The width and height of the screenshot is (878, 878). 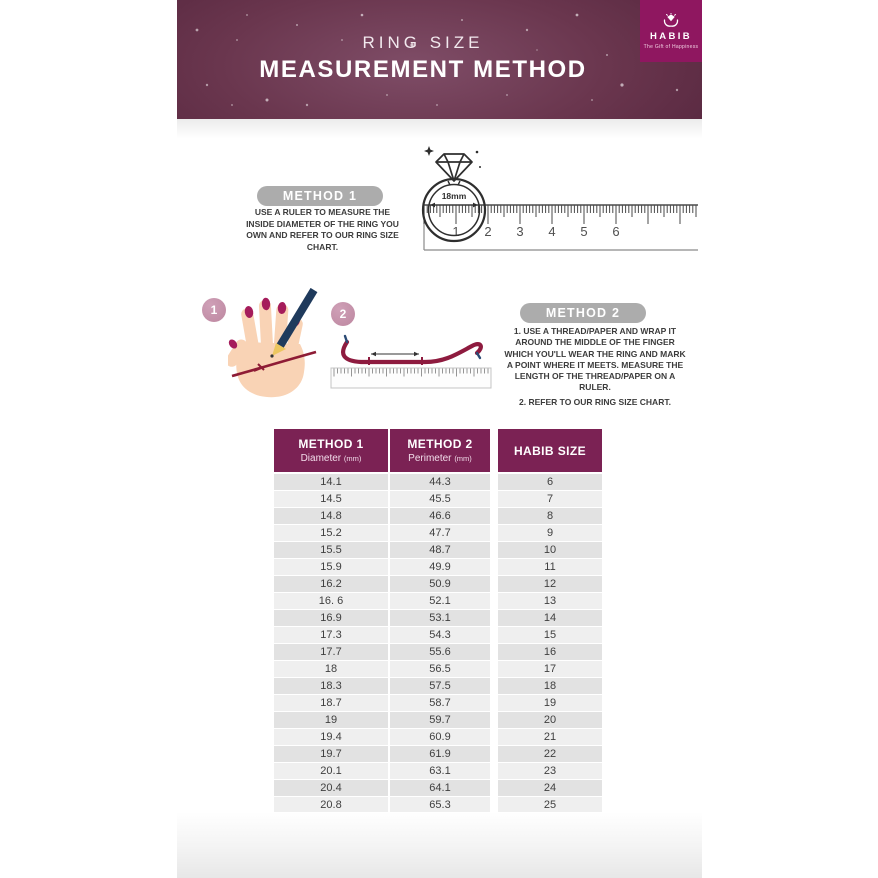 What do you see at coordinates (331, 516) in the screenshot?
I see `cell-diameter: 14.8` at bounding box center [331, 516].